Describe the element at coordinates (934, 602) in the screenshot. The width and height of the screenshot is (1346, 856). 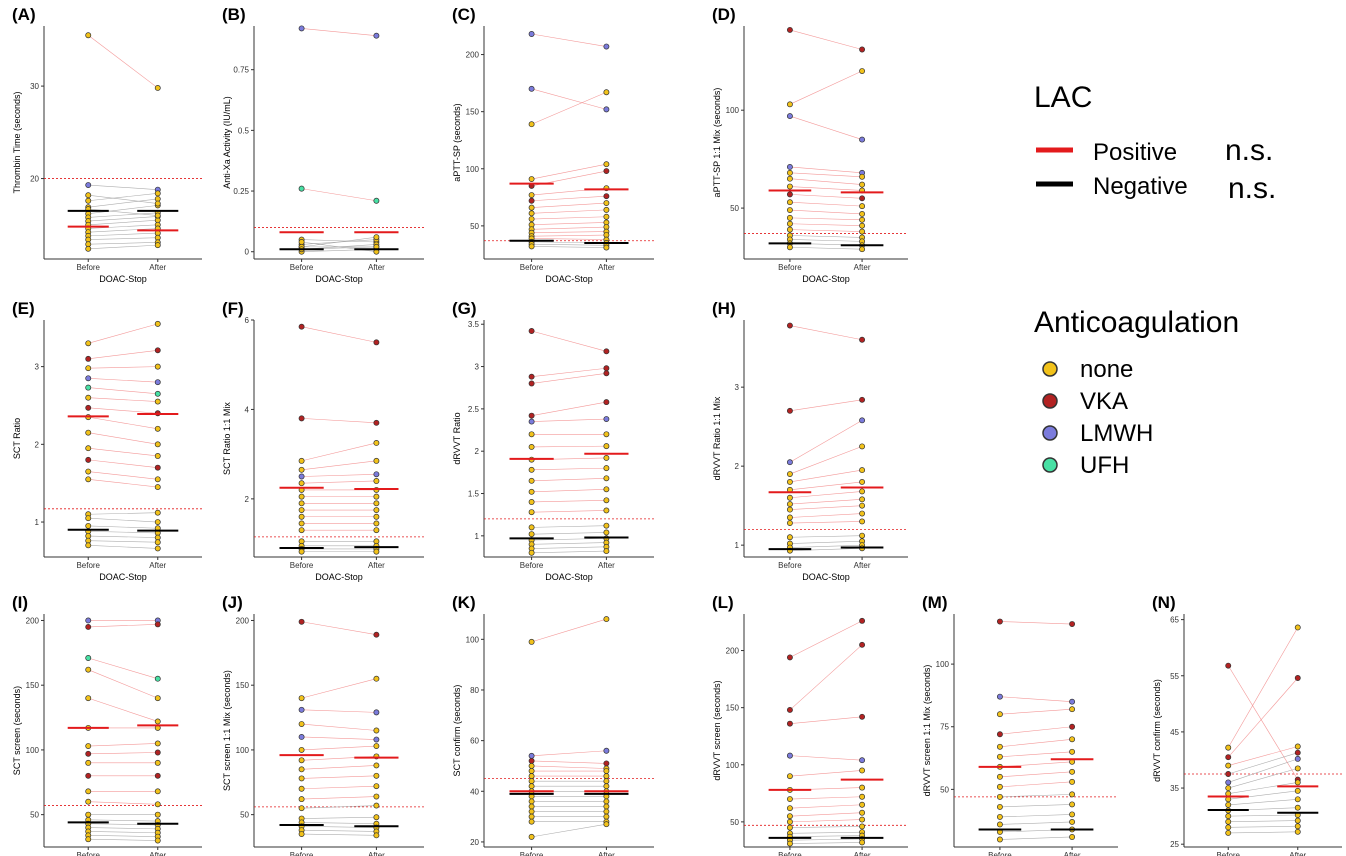
I see `panel-label: (M)` at that location.